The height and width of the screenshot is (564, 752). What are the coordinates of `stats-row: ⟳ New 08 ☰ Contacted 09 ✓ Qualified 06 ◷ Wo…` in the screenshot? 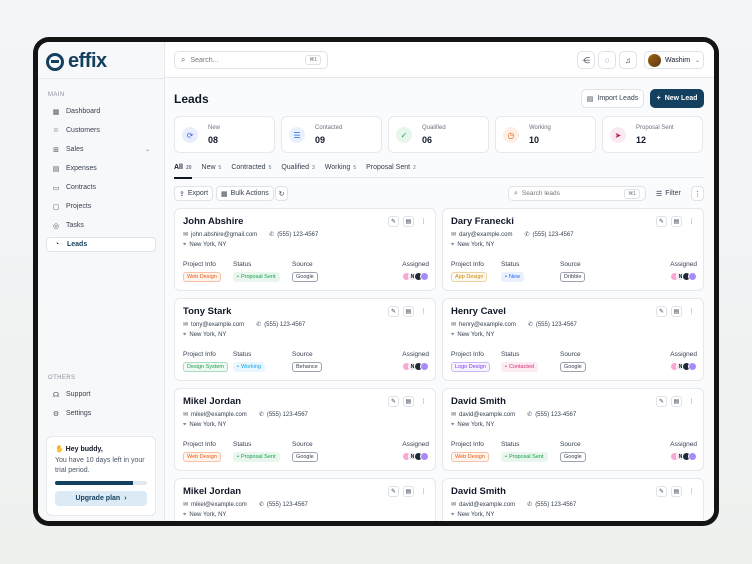 It's located at (438, 134).